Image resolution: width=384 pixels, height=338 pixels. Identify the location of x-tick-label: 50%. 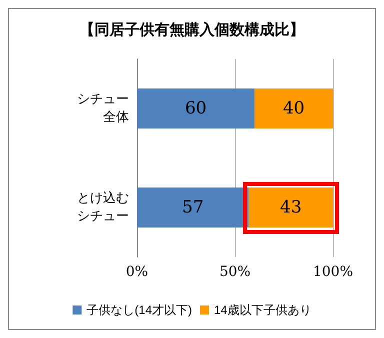
(235, 272).